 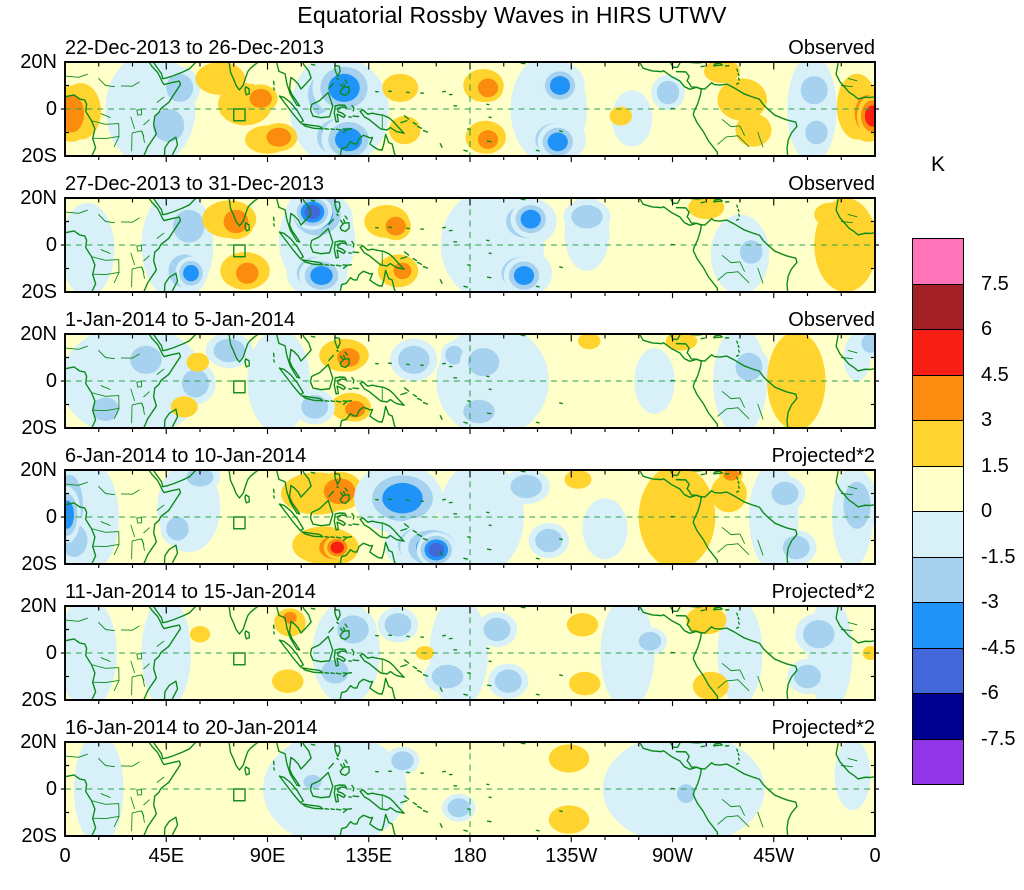 I want to click on colorbar-tick-label: -1.5, so click(x=998, y=556).